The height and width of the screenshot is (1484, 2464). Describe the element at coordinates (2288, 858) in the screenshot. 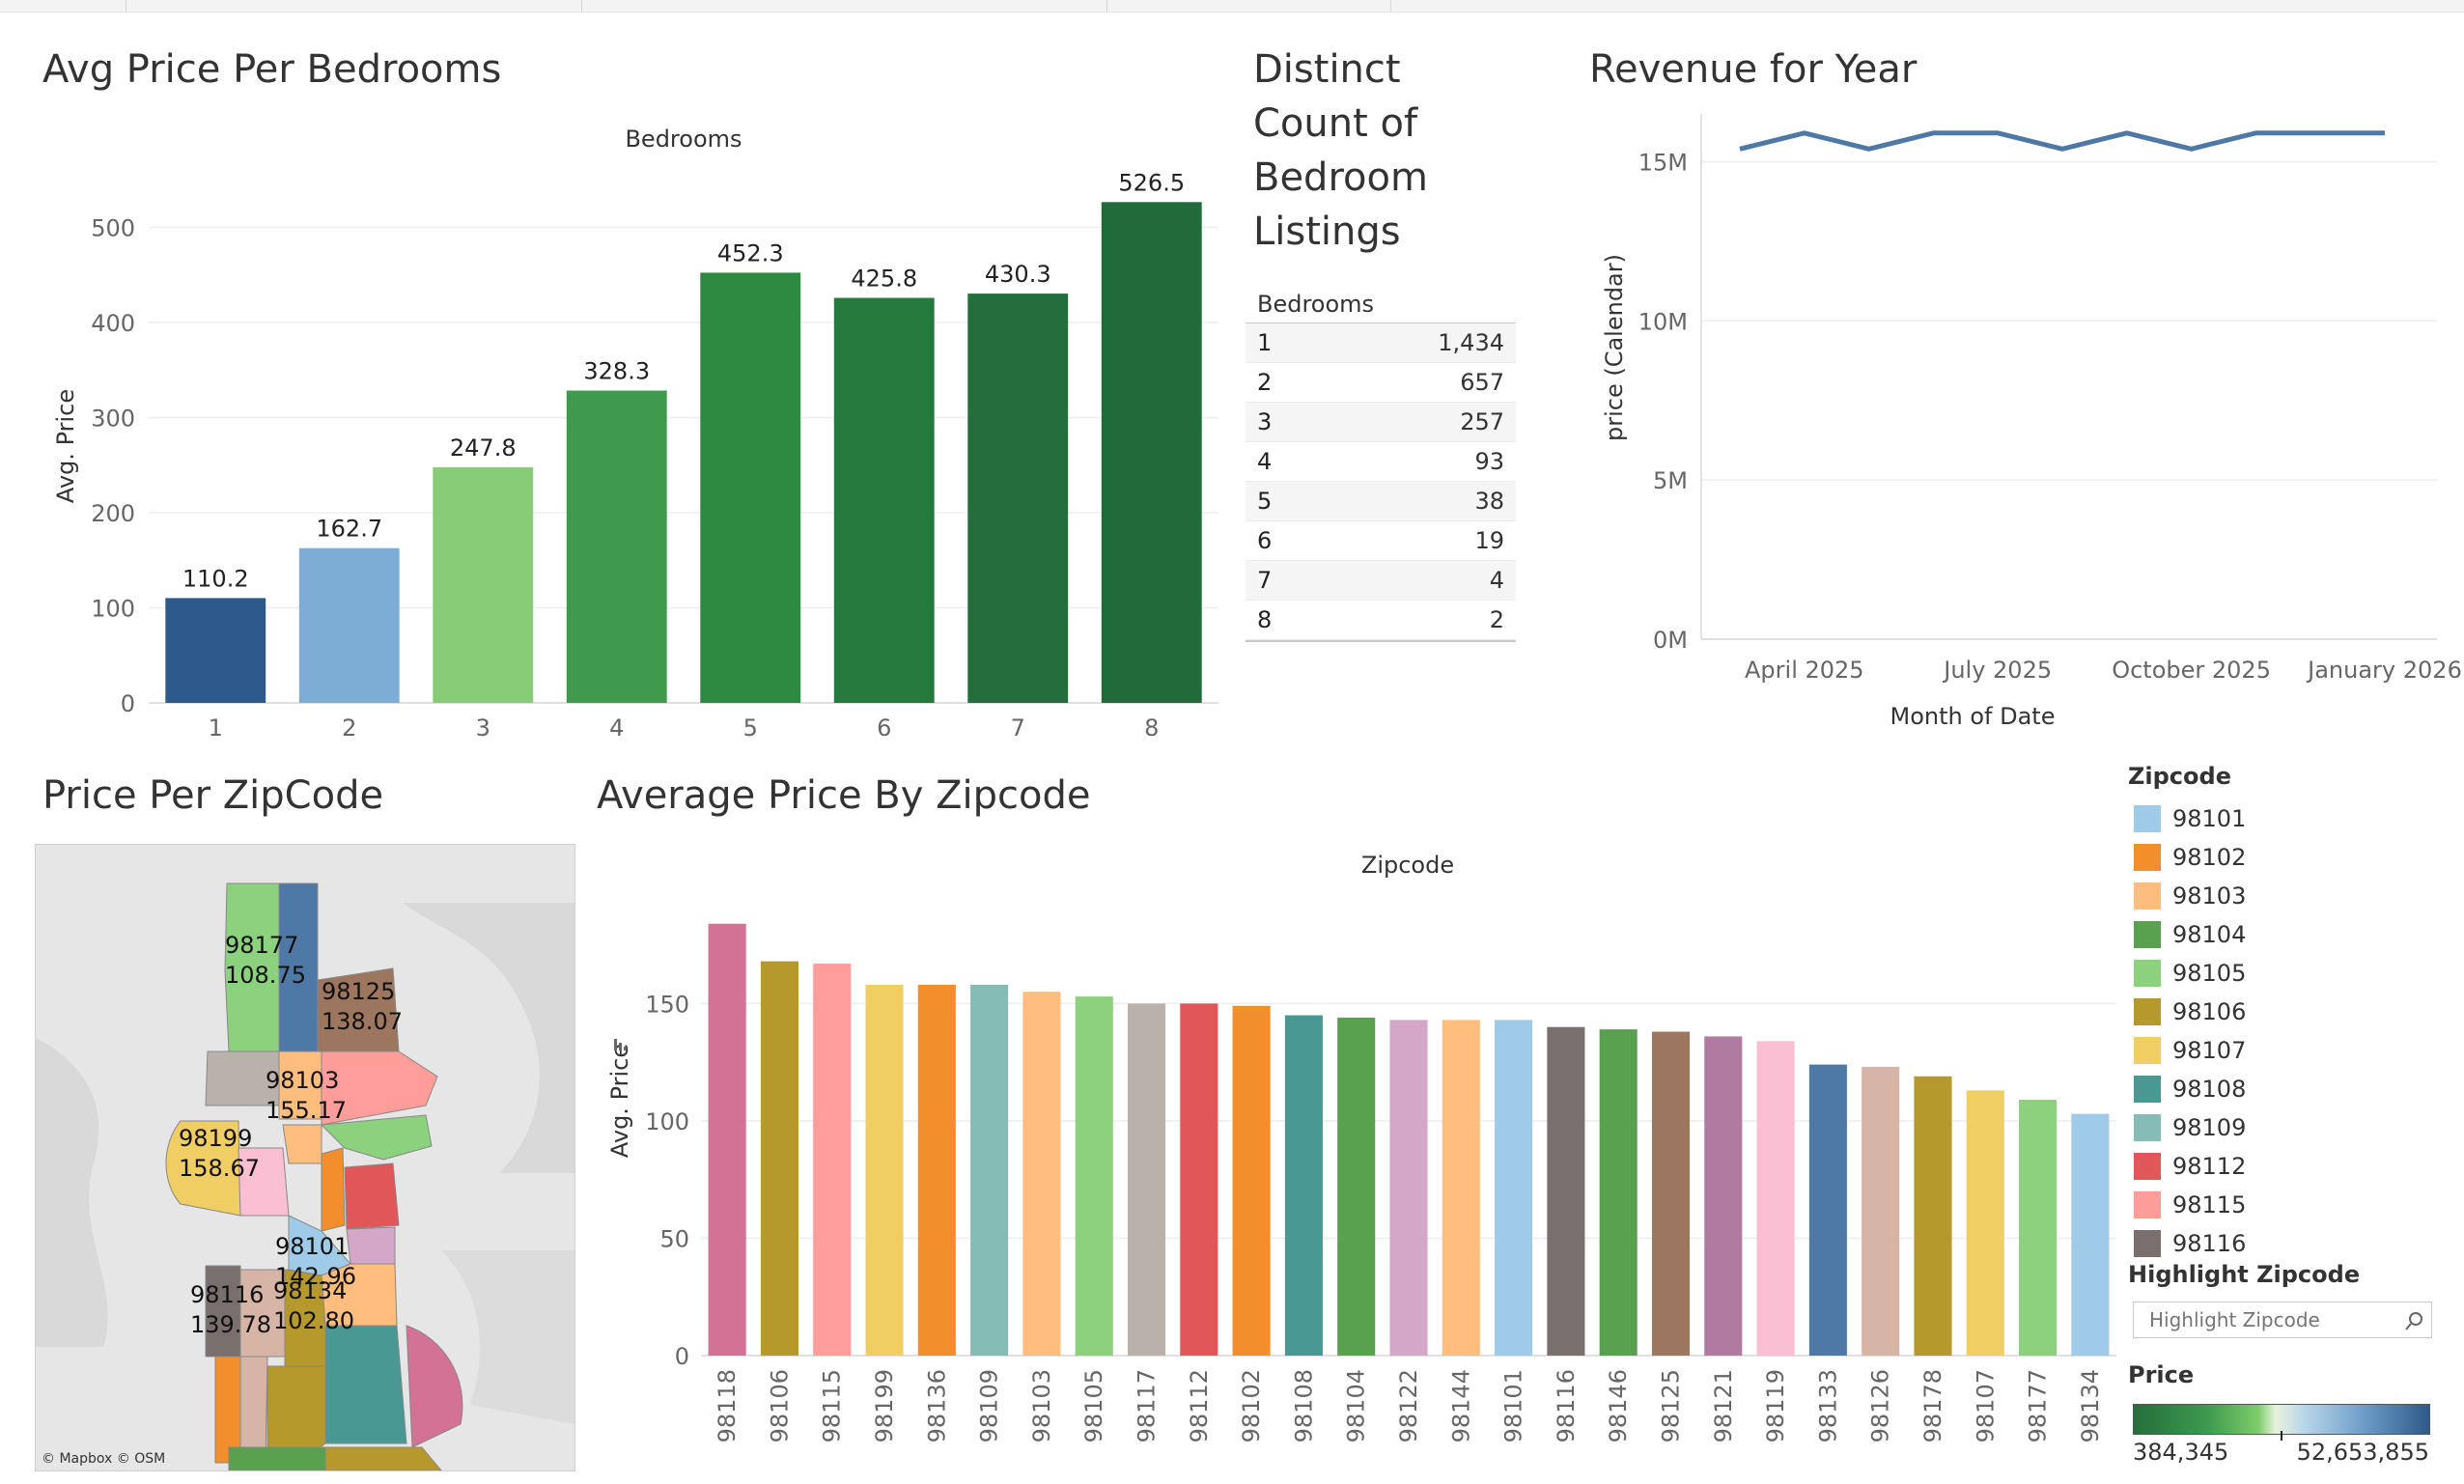

I see `legend-item: 98102` at that location.